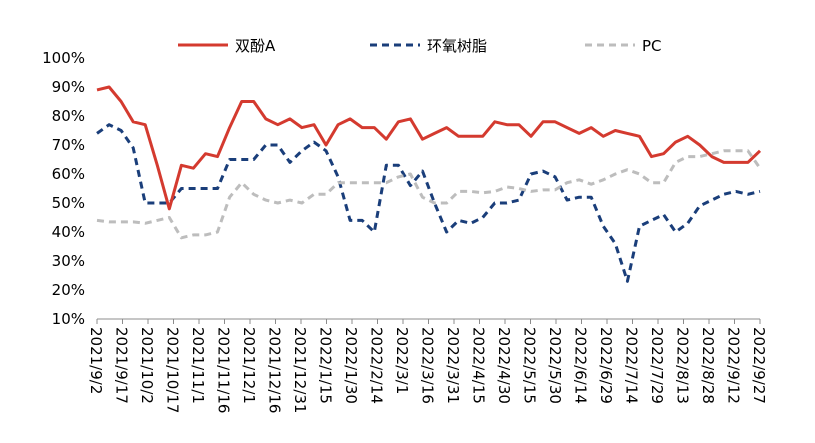 The image size is (815, 443). What do you see at coordinates (734, 365) in the screenshot?
I see `x-tick-label: 2022/9/12` at bounding box center [734, 365].